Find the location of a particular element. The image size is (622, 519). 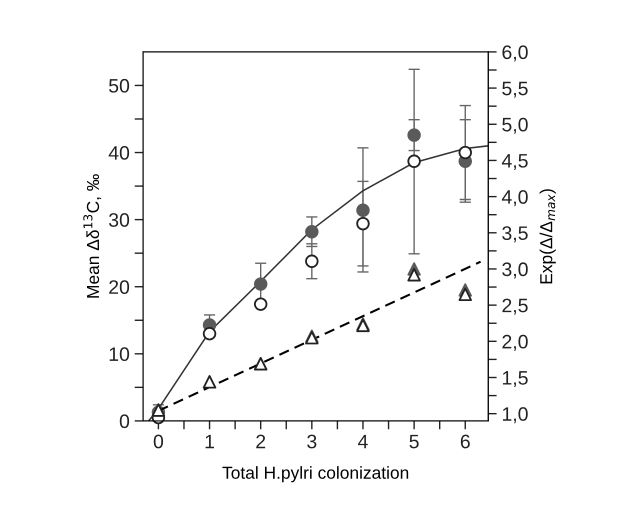

y2-tick-label: 1,0 is located at coordinates (515, 415).